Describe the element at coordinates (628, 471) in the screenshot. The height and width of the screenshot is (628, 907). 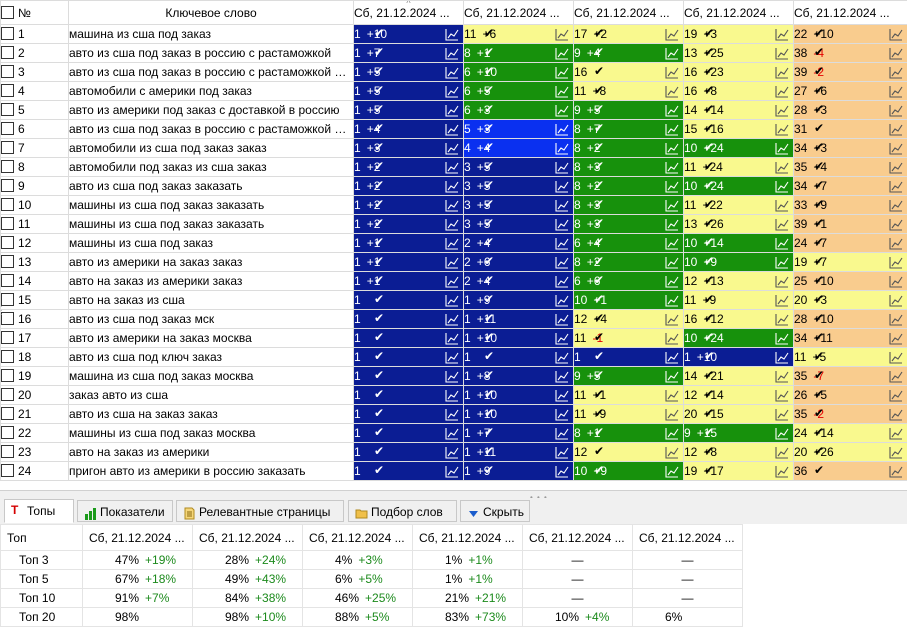
I see `position-cell: ✔ 10 +9` at that location.